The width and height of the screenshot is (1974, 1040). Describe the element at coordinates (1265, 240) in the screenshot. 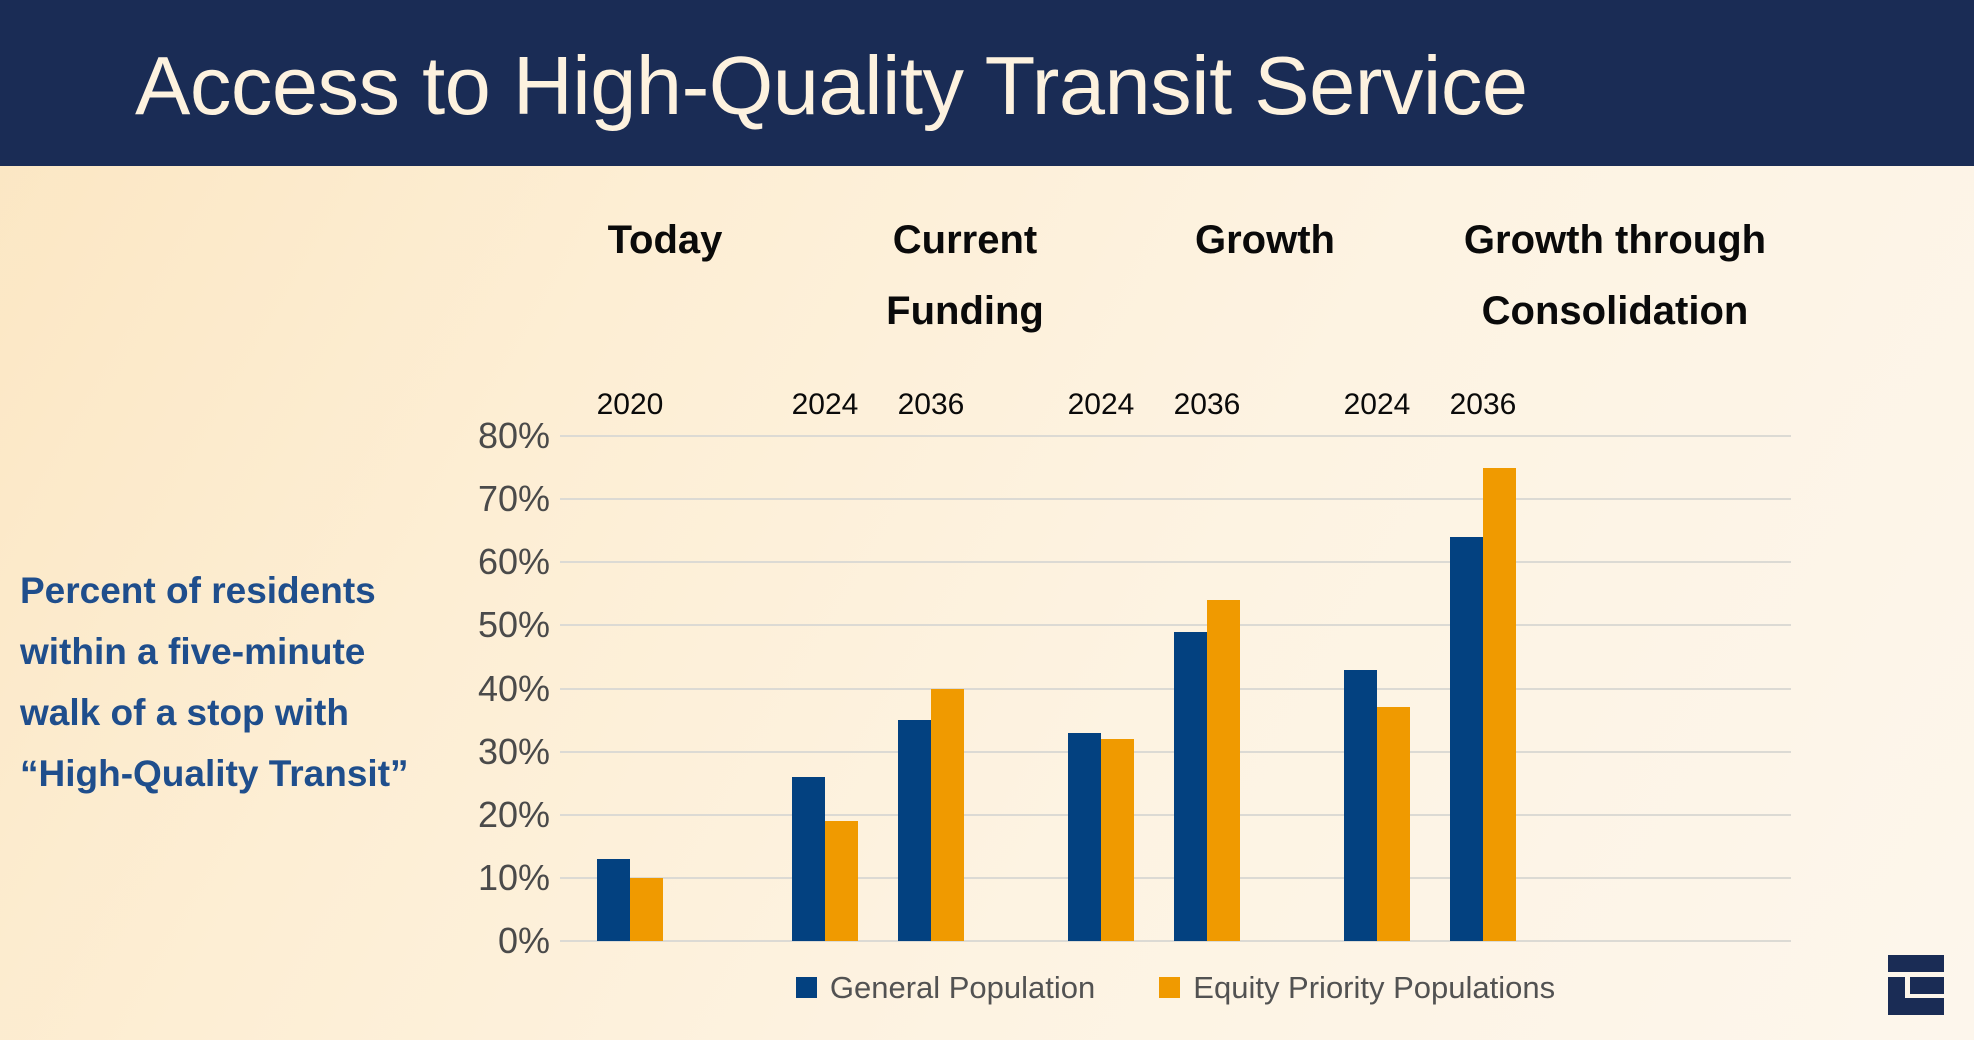

I see `group-header-growth: Growth` at that location.